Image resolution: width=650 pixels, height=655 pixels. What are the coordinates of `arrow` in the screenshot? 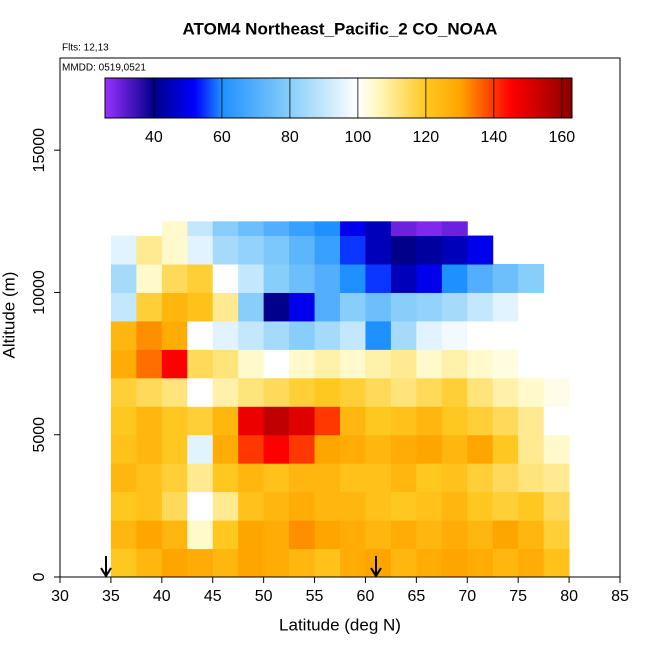 It's located at (106, 567).